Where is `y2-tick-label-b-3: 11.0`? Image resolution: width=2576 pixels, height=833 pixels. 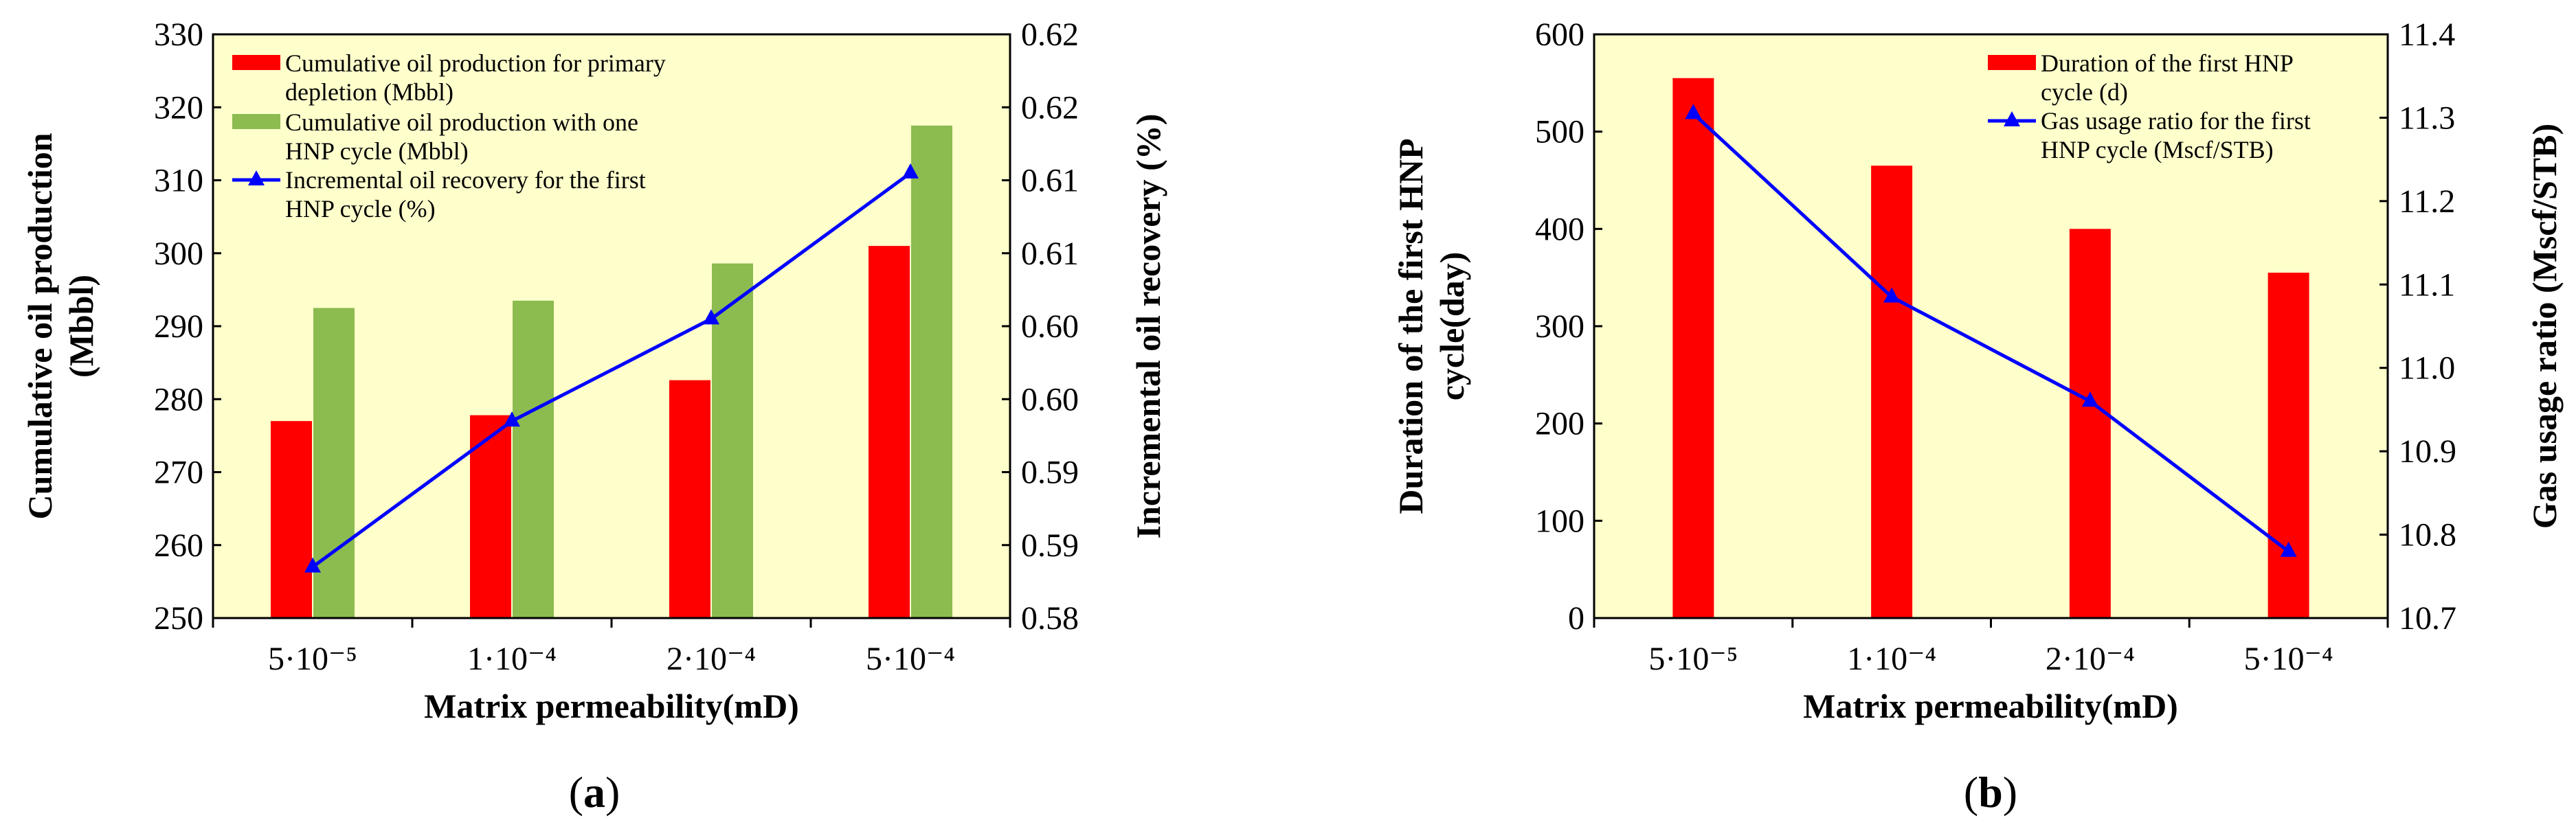 y2-tick-label-b-3: 11.0 is located at coordinates (2427, 368).